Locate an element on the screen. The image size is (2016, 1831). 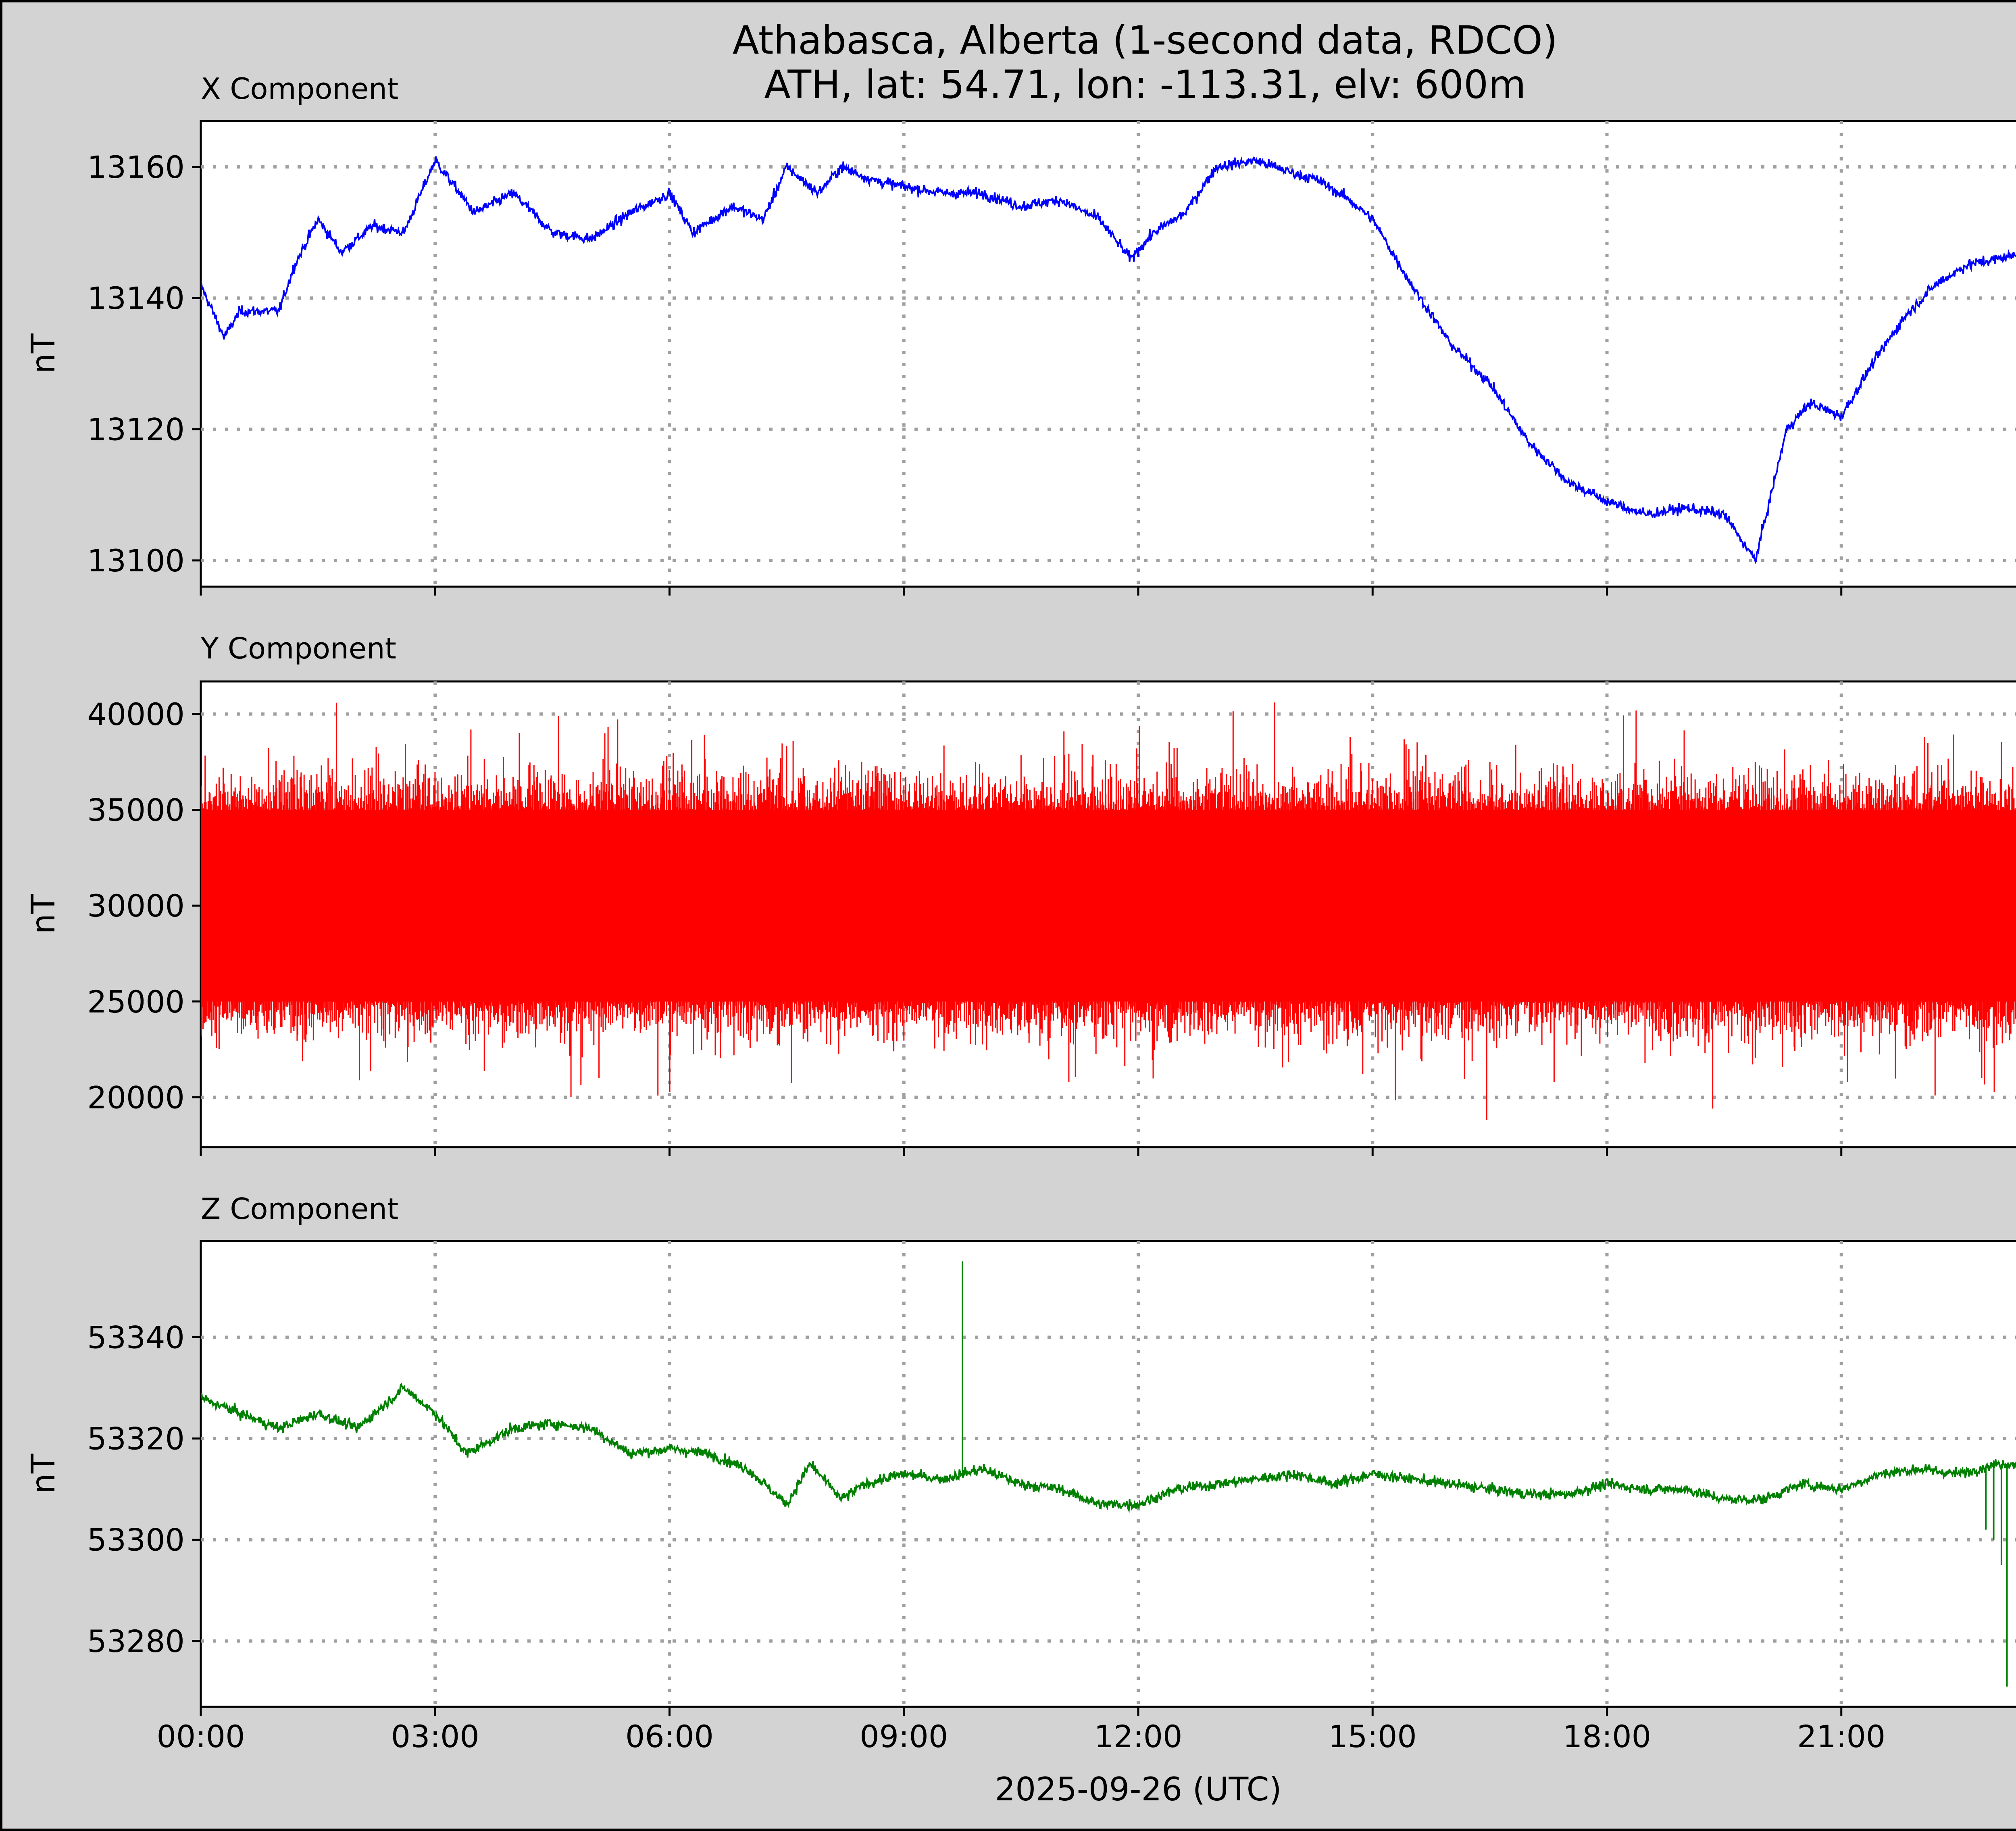
y-component-ylabel: nT is located at coordinates (43, 914).